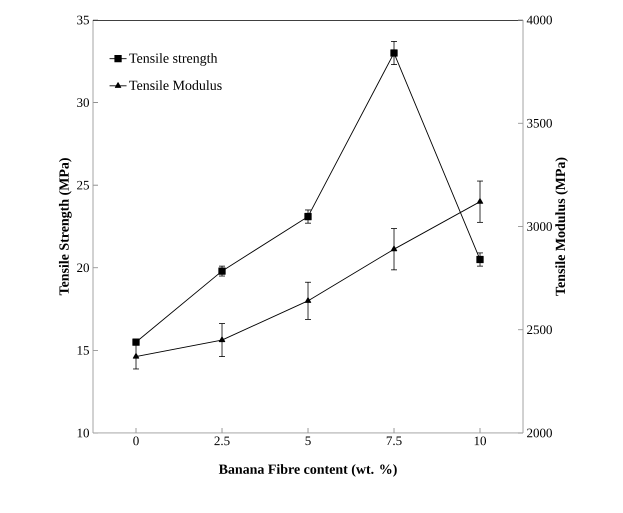 The image size is (623, 513). What do you see at coordinates (83, 20) in the screenshot?
I see `y-tick-label: 35` at bounding box center [83, 20].